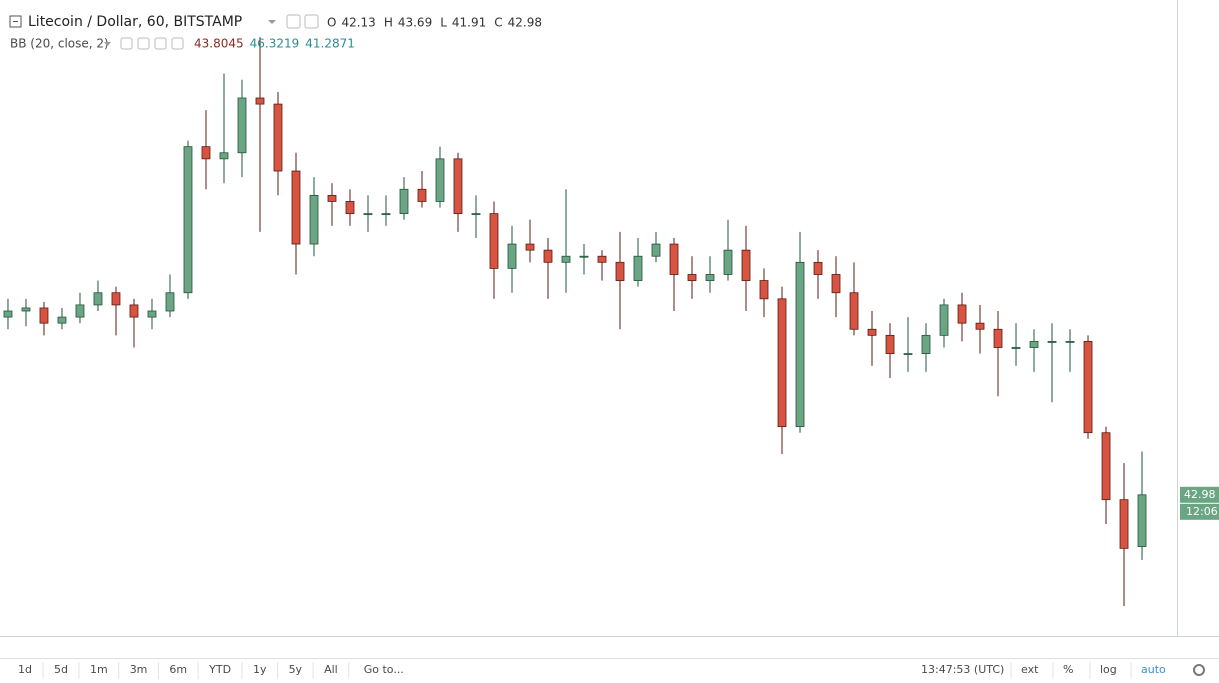 The width and height of the screenshot is (1219, 683). What do you see at coordinates (61, 669) in the screenshot?
I see `range-button: 5d` at bounding box center [61, 669].